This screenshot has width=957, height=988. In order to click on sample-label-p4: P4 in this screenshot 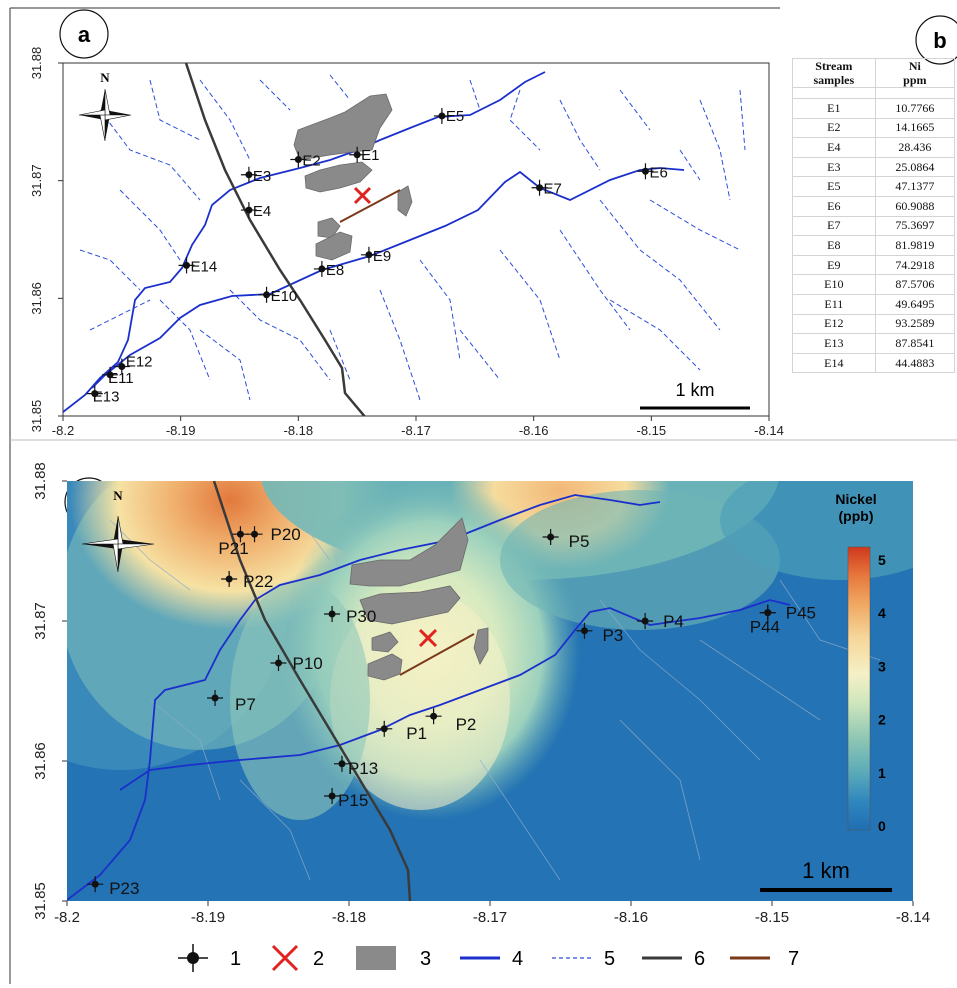, I will do `click(673, 621)`.